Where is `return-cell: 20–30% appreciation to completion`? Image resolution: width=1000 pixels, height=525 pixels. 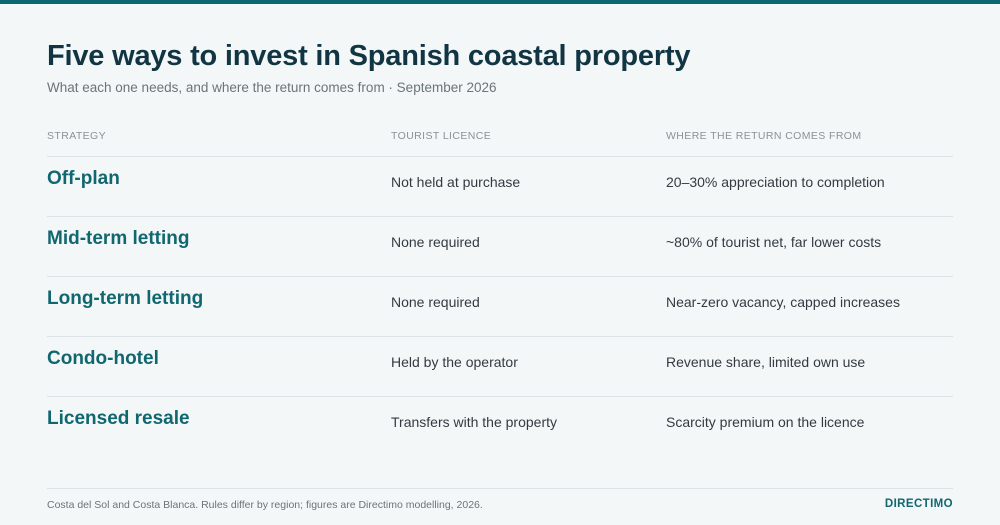 return-cell: 20–30% appreciation to completion is located at coordinates (775, 182).